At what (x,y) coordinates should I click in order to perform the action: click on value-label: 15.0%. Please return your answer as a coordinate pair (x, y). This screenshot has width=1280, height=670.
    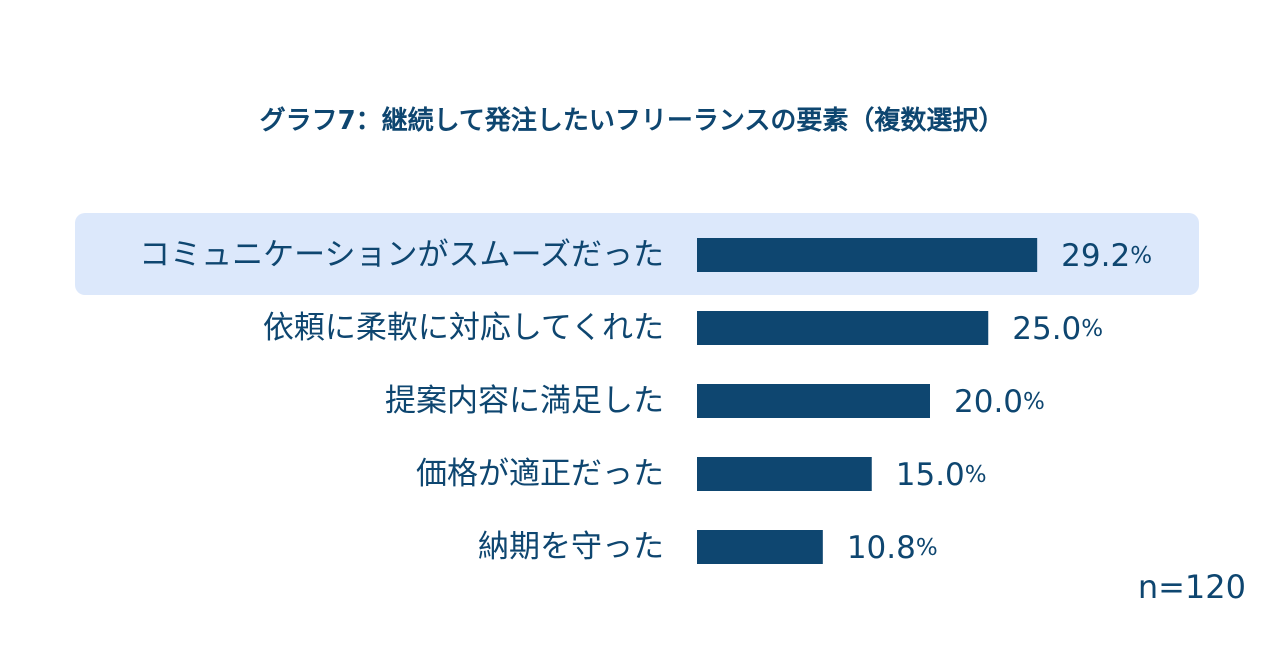
    Looking at the image, I should click on (941, 475).